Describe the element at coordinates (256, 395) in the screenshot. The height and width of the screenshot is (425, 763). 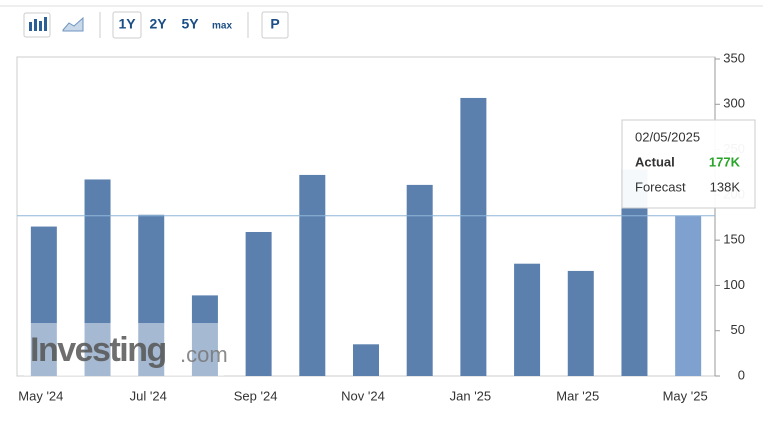
I see `x-tick-label: Sep '24` at that location.